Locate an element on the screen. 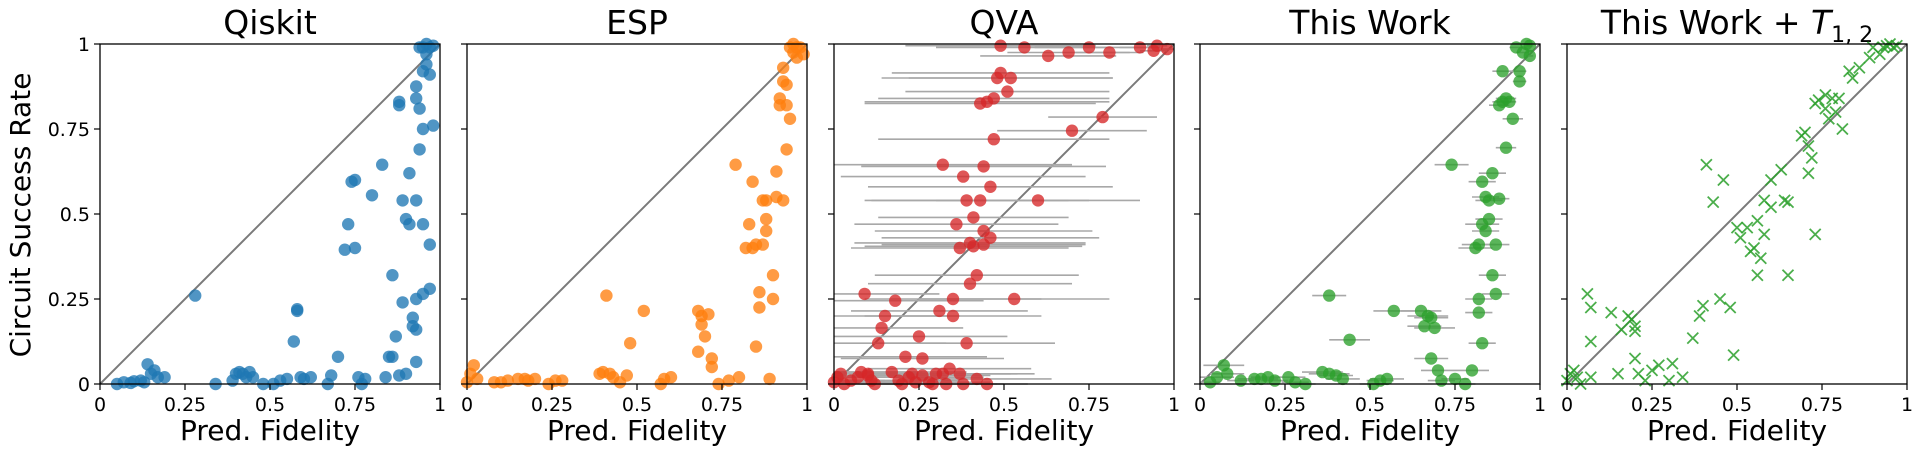 This screenshot has height=450, width=1920. subplot-title: Qiskit is located at coordinates (270, 22).